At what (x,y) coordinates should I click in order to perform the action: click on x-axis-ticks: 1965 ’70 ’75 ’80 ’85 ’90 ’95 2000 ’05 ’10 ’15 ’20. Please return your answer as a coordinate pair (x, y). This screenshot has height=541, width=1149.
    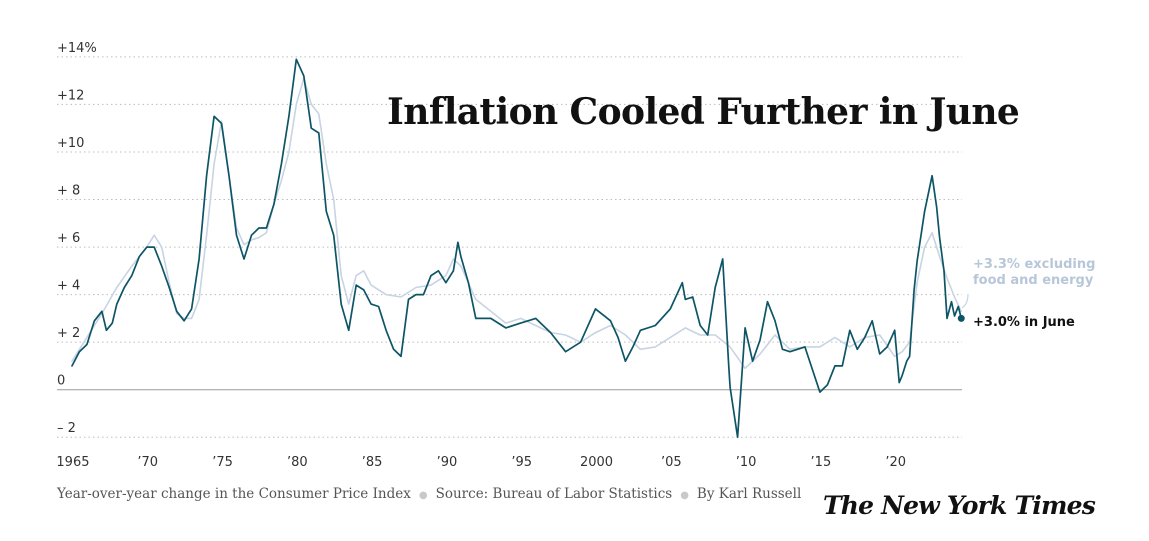
    Looking at the image, I should click on (481, 462).